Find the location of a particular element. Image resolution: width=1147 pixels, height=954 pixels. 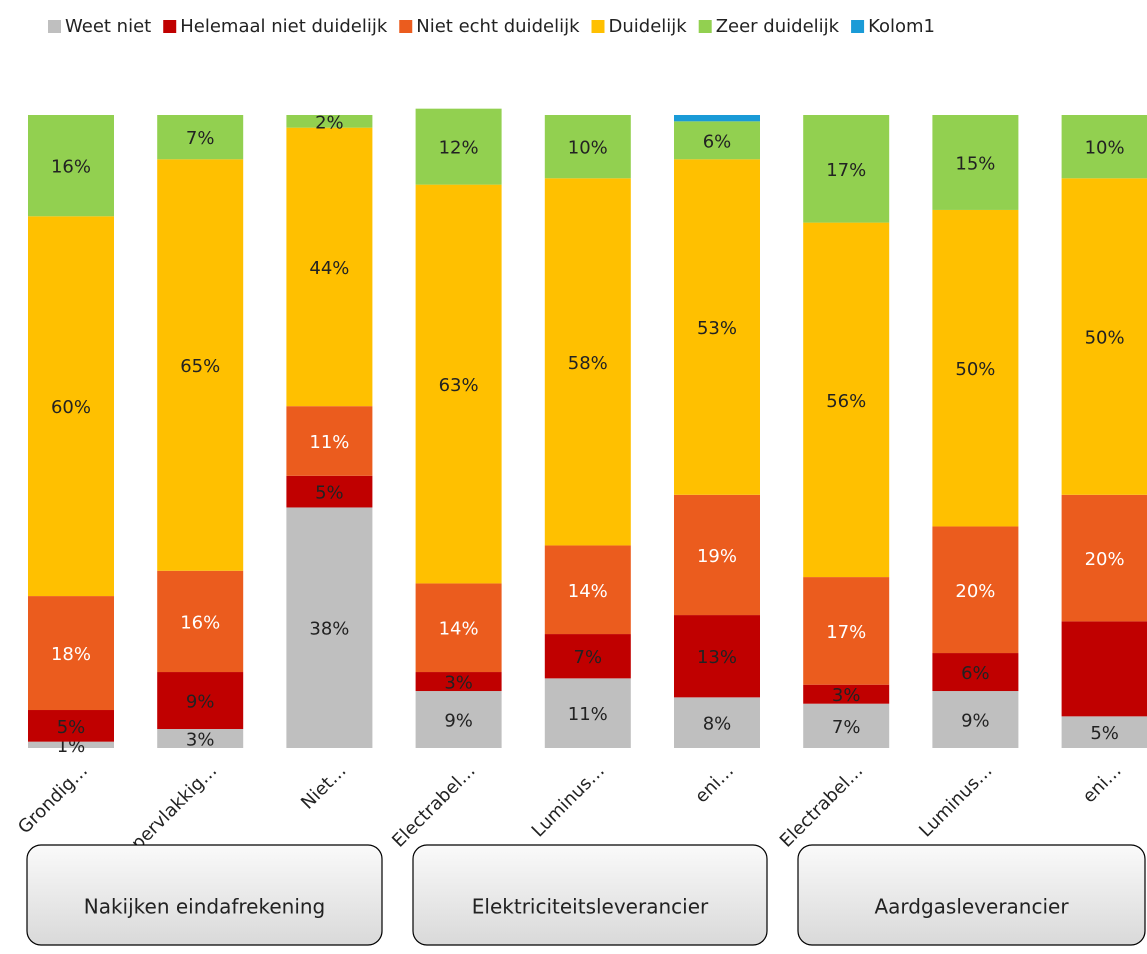

data-label: 53% is located at coordinates (717, 328).